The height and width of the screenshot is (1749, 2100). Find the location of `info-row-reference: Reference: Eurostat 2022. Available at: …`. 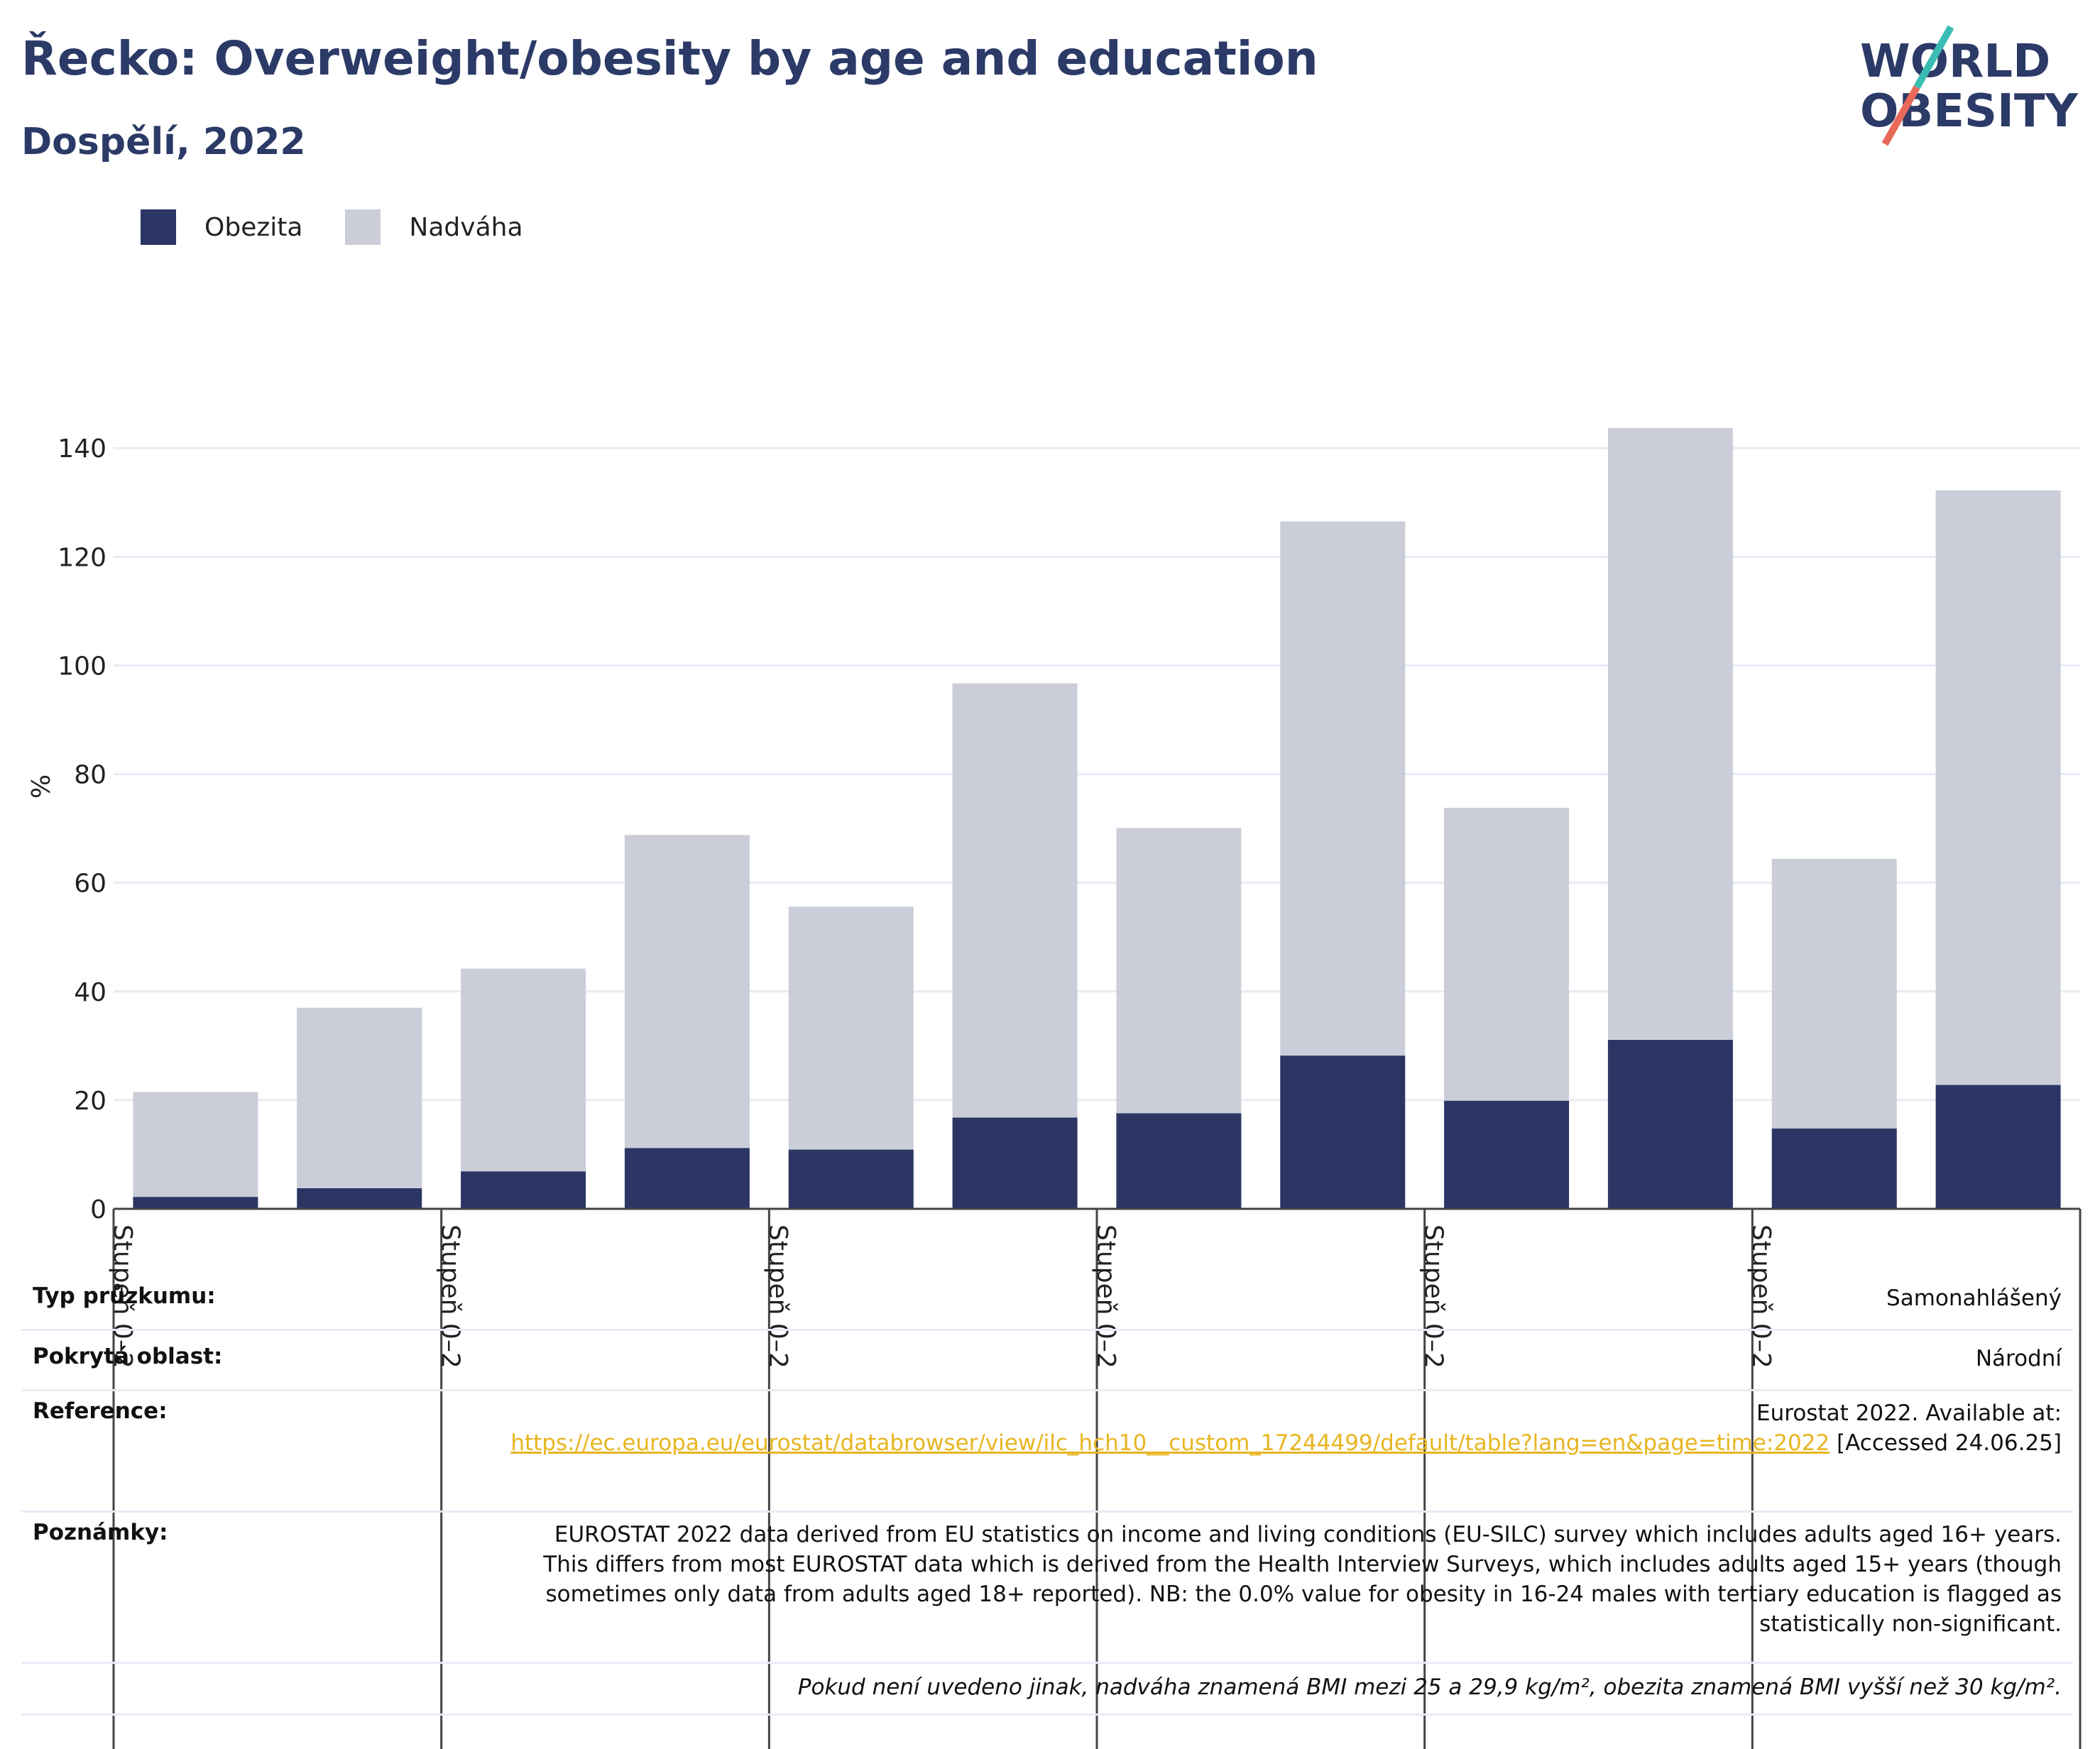

info-row-reference: Reference: Eurostat 2022. Available at: … is located at coordinates (1047, 1452).